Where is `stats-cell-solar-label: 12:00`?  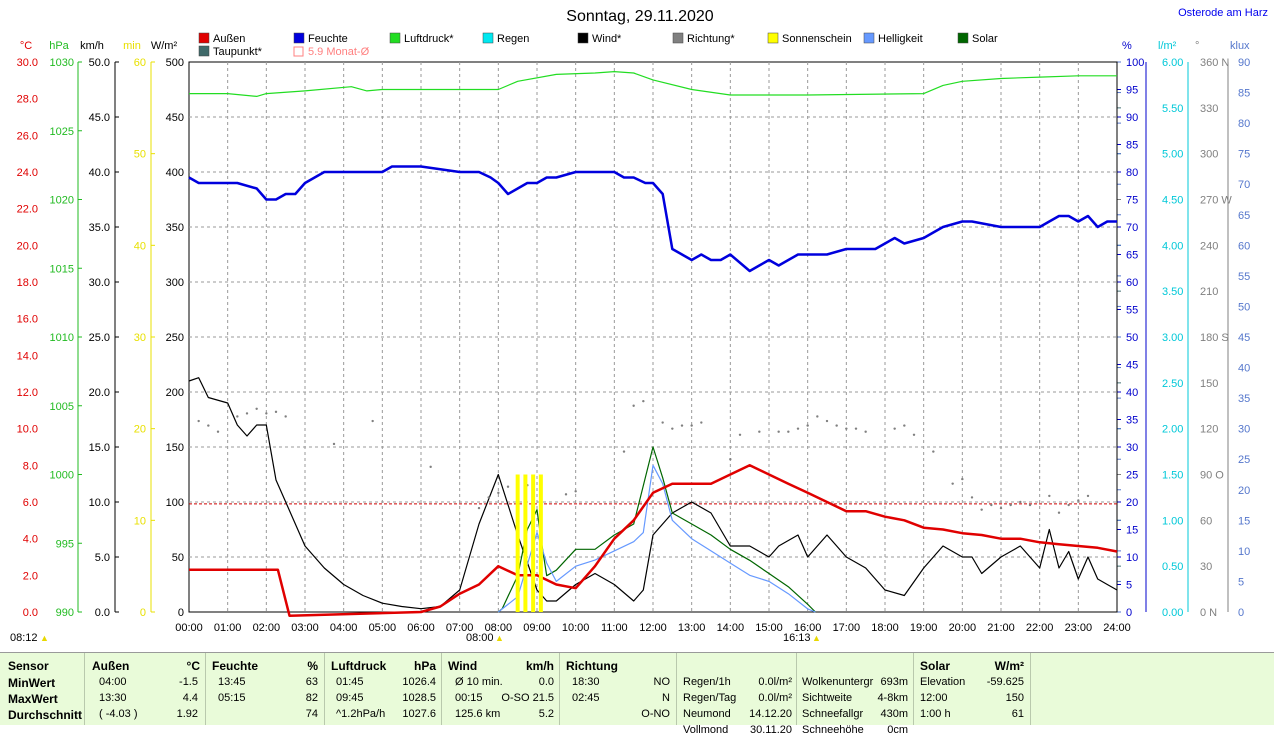
stats-cell-solar-label: 12:00 is located at coordinates (934, 698).